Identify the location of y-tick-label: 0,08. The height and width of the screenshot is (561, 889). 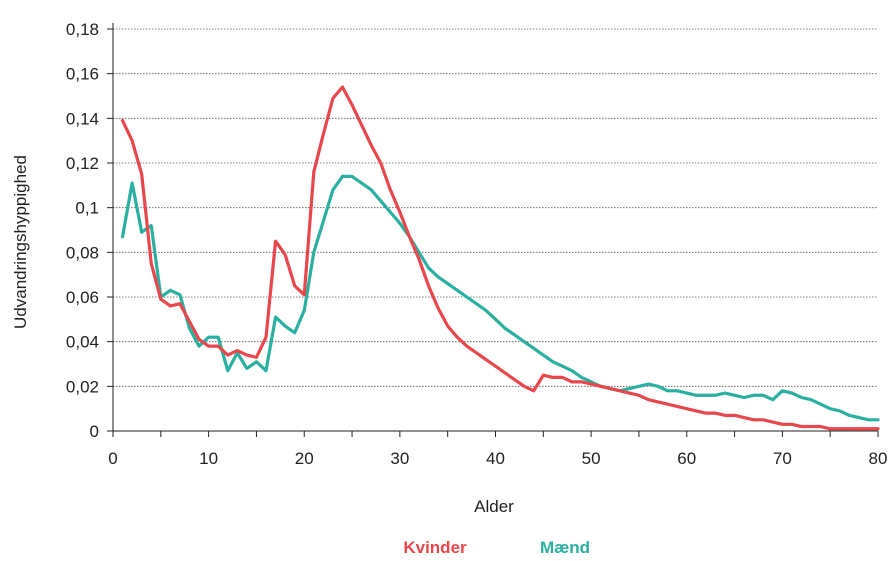
(82, 252).